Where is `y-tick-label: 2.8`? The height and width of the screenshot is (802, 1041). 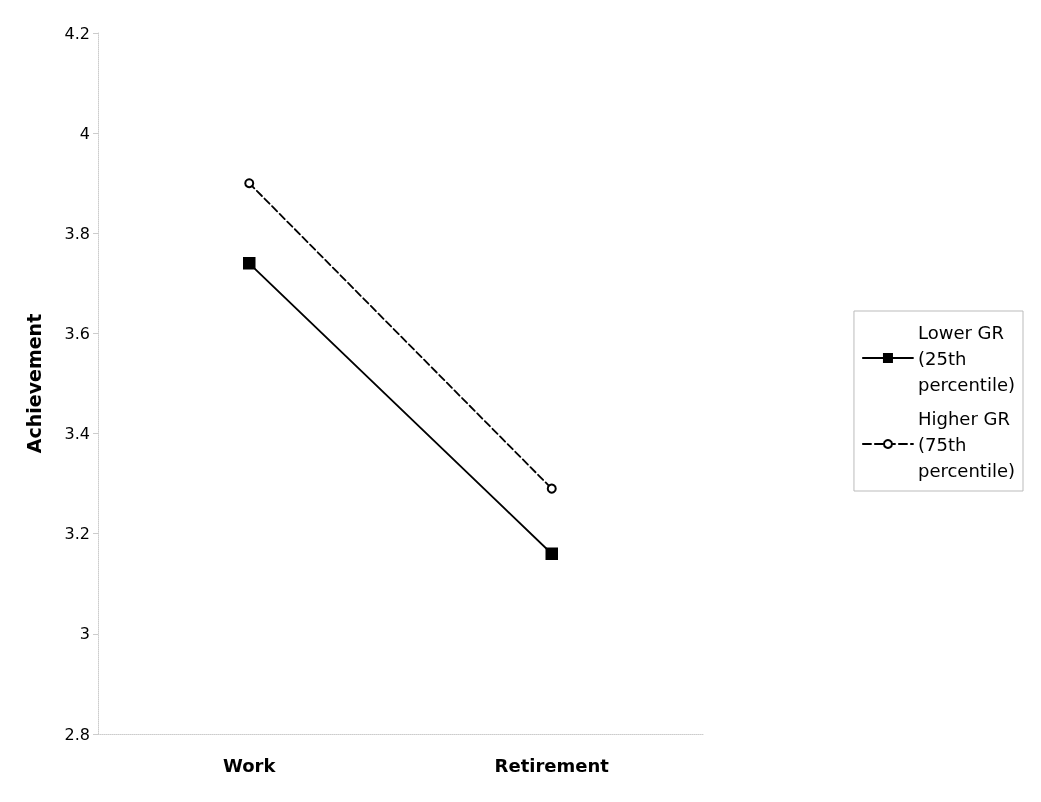 y-tick-label: 2.8 is located at coordinates (77, 734).